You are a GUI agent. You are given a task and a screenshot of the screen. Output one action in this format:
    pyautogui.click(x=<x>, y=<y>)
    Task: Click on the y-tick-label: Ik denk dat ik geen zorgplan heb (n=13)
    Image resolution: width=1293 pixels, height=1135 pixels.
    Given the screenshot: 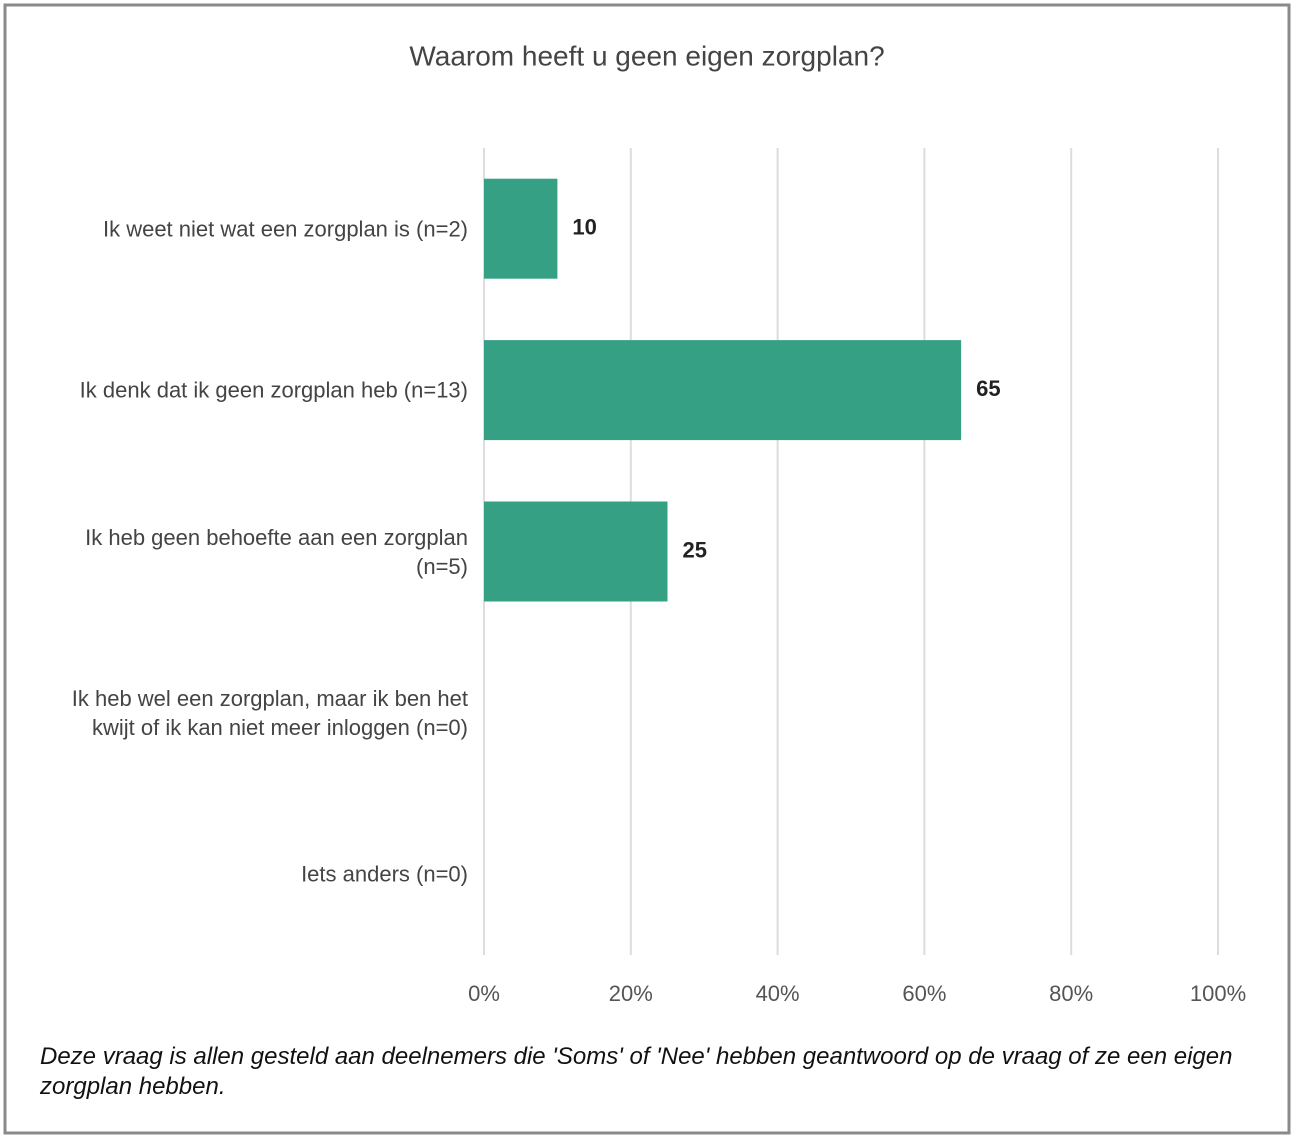 What is the action you would take?
    pyautogui.click(x=273, y=390)
    